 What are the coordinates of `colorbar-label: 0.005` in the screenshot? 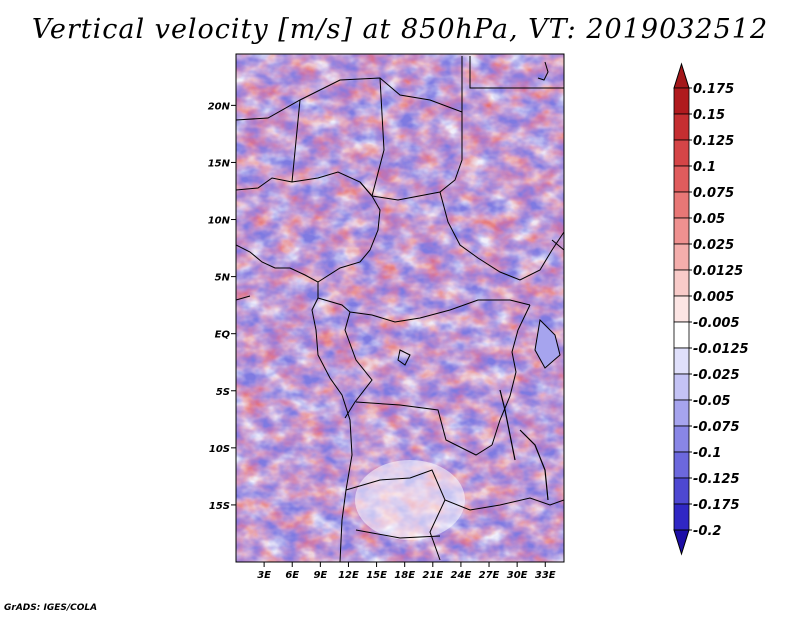 It's located at (713, 297).